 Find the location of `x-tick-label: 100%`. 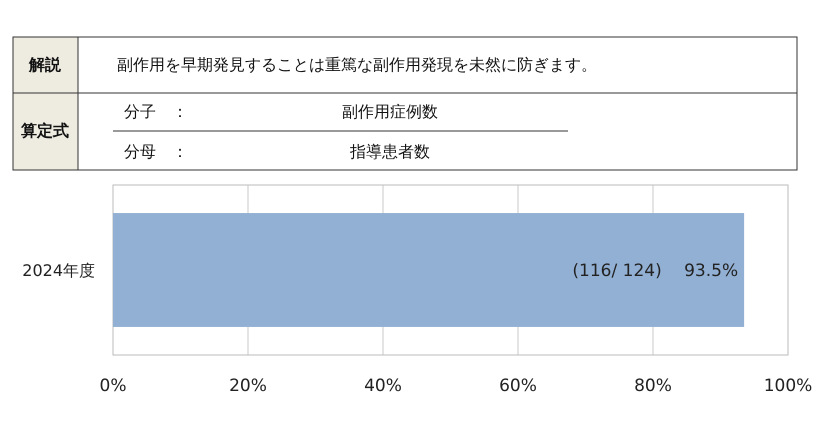

x-tick-label: 100% is located at coordinates (788, 386).